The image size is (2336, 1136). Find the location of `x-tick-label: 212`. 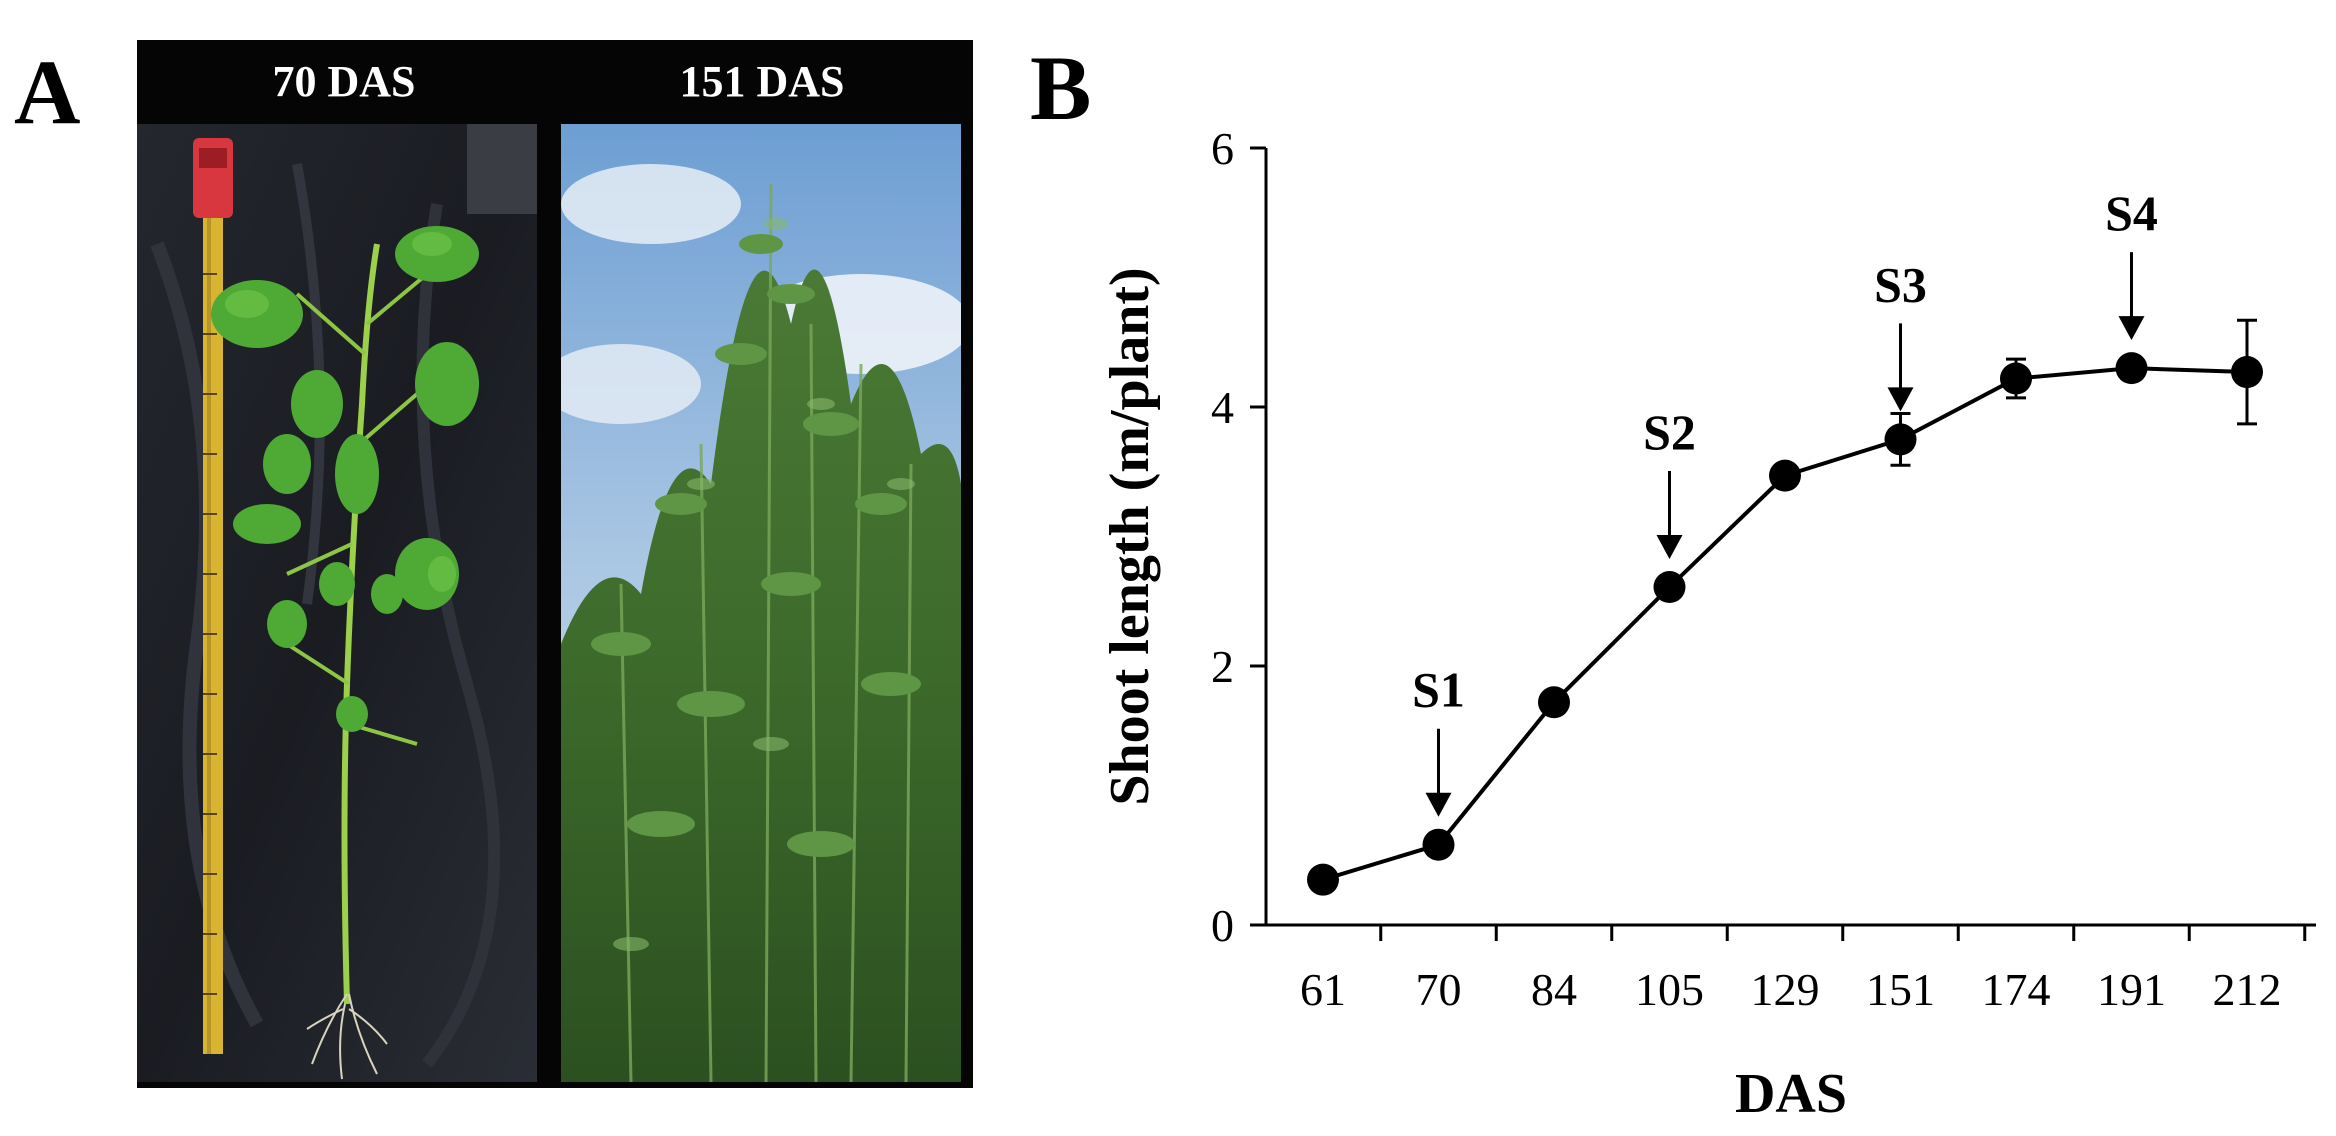

x-tick-label: 212 is located at coordinates (2247, 989).